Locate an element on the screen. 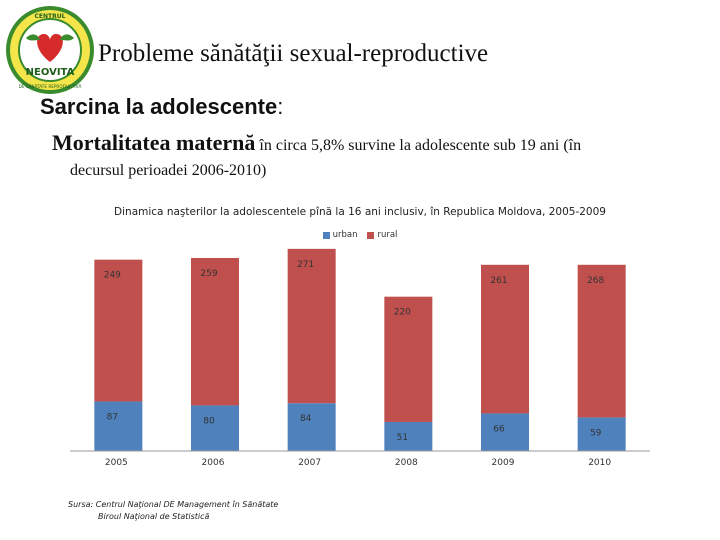  logo-brand-text: NEOVITA is located at coordinates (50, 72).